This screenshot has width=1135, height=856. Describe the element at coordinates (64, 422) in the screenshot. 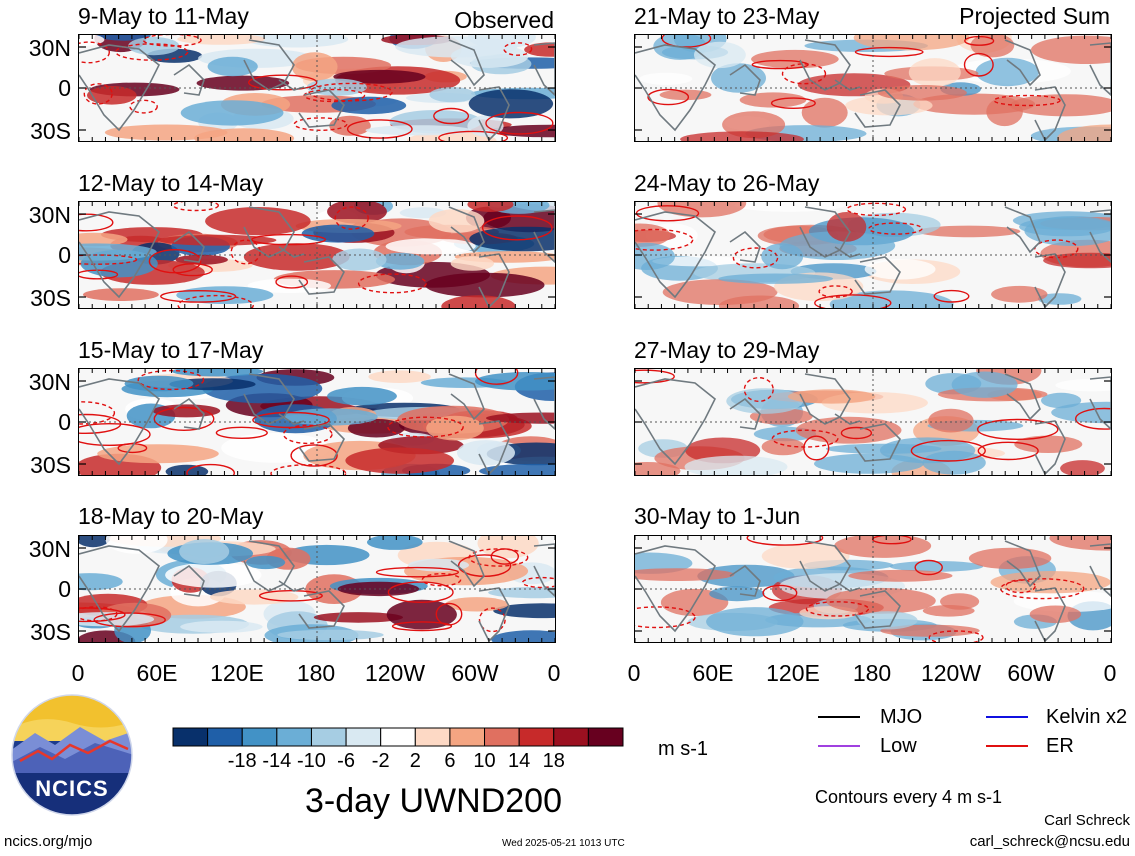

I see `lat-label-eq-3: 0` at that location.